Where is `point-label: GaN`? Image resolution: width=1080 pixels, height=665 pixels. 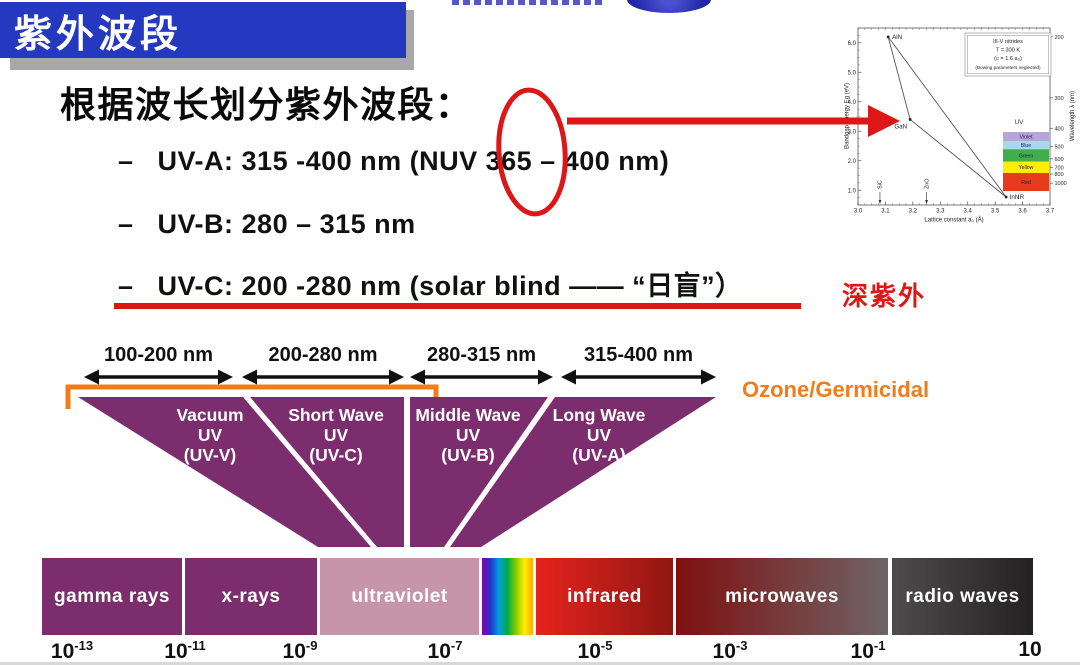
point-label: GaN is located at coordinates (900, 126).